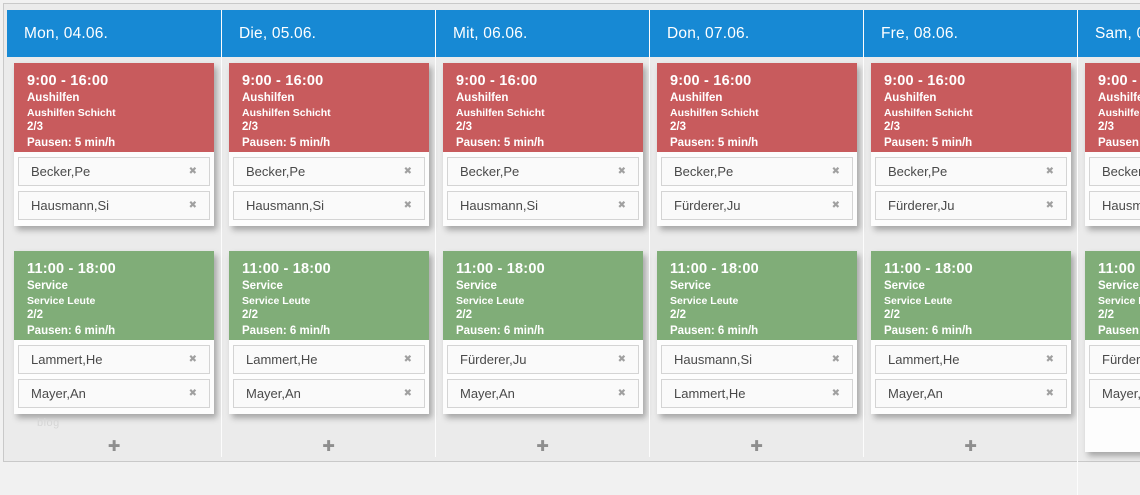 This screenshot has height=495, width=1140. What do you see at coordinates (114, 33) in the screenshot?
I see `day-header: Mon, 04.06.` at bounding box center [114, 33].